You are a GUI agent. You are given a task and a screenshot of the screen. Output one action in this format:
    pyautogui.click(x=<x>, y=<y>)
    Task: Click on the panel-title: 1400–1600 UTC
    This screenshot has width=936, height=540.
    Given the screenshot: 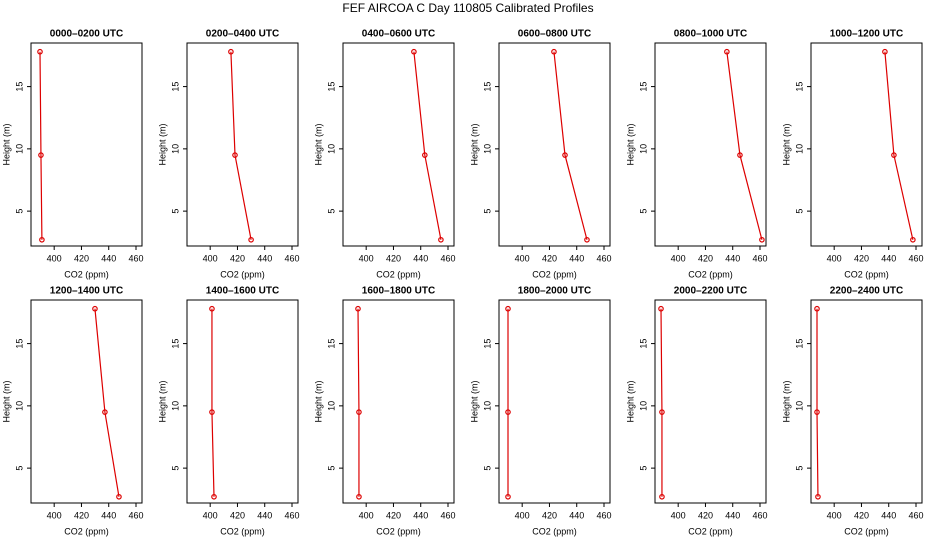 What is the action you would take?
    pyautogui.click(x=242, y=291)
    